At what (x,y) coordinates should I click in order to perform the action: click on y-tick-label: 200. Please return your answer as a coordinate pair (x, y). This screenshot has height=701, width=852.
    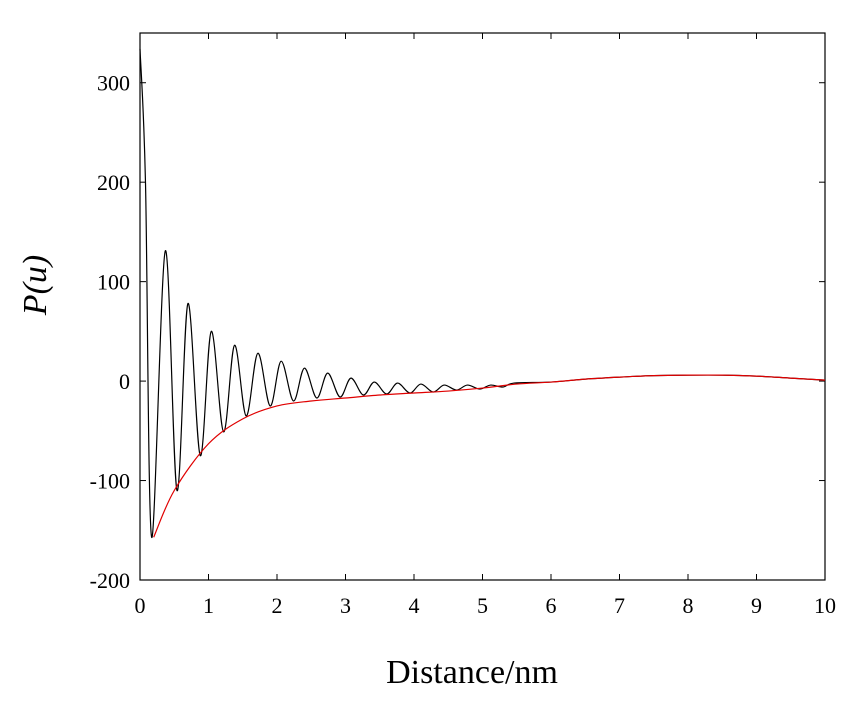
    Looking at the image, I should click on (113, 182).